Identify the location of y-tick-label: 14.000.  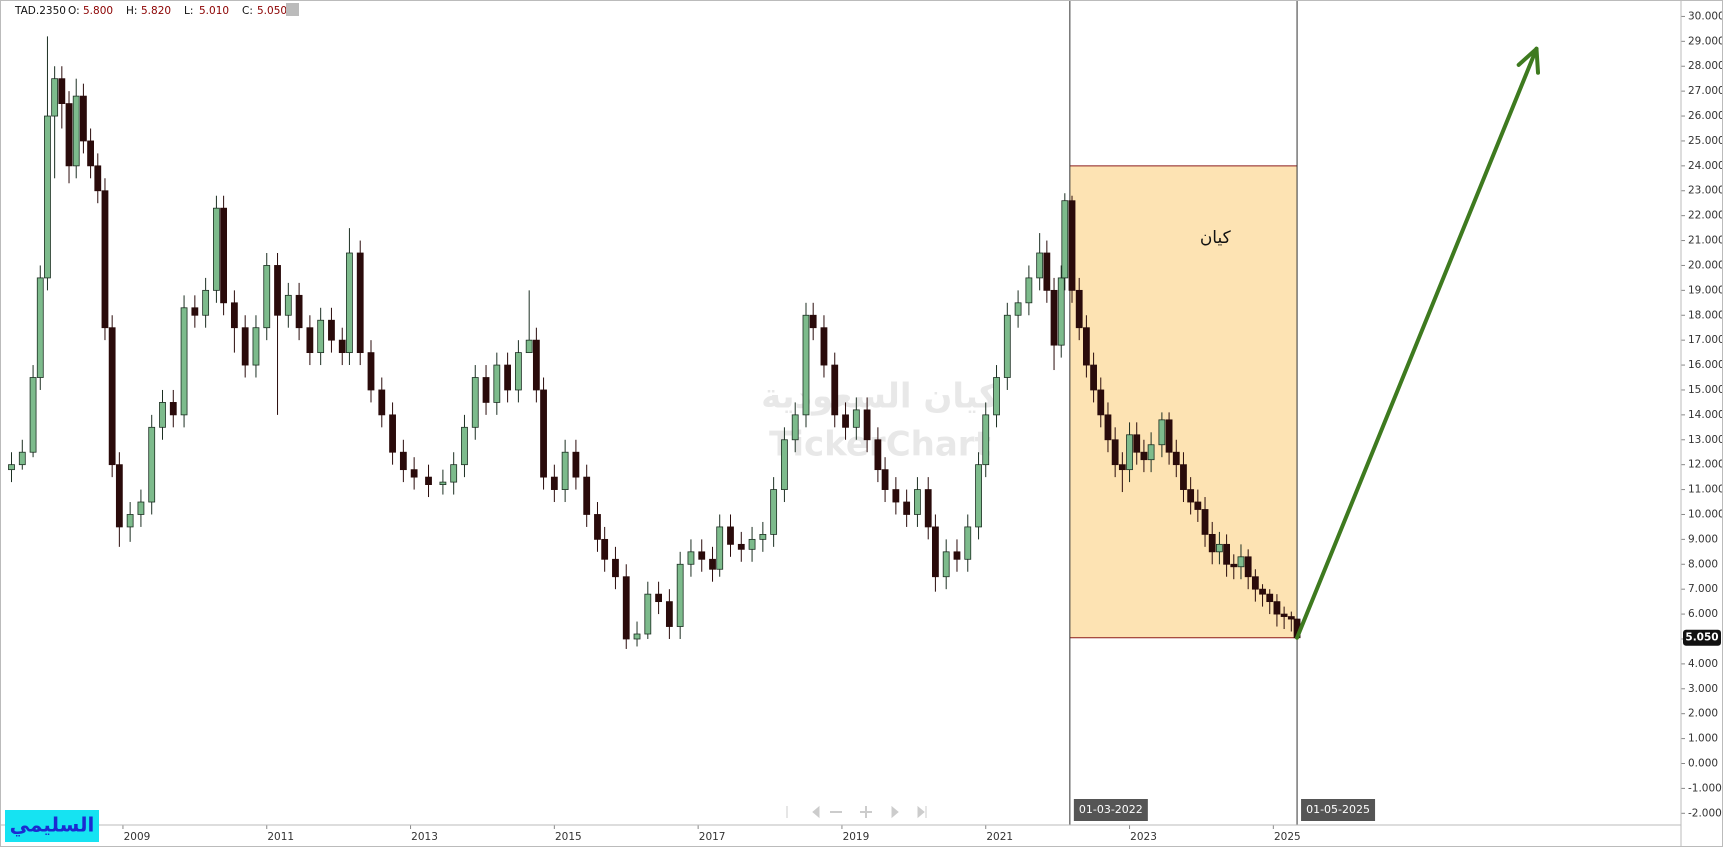
(1705, 415).